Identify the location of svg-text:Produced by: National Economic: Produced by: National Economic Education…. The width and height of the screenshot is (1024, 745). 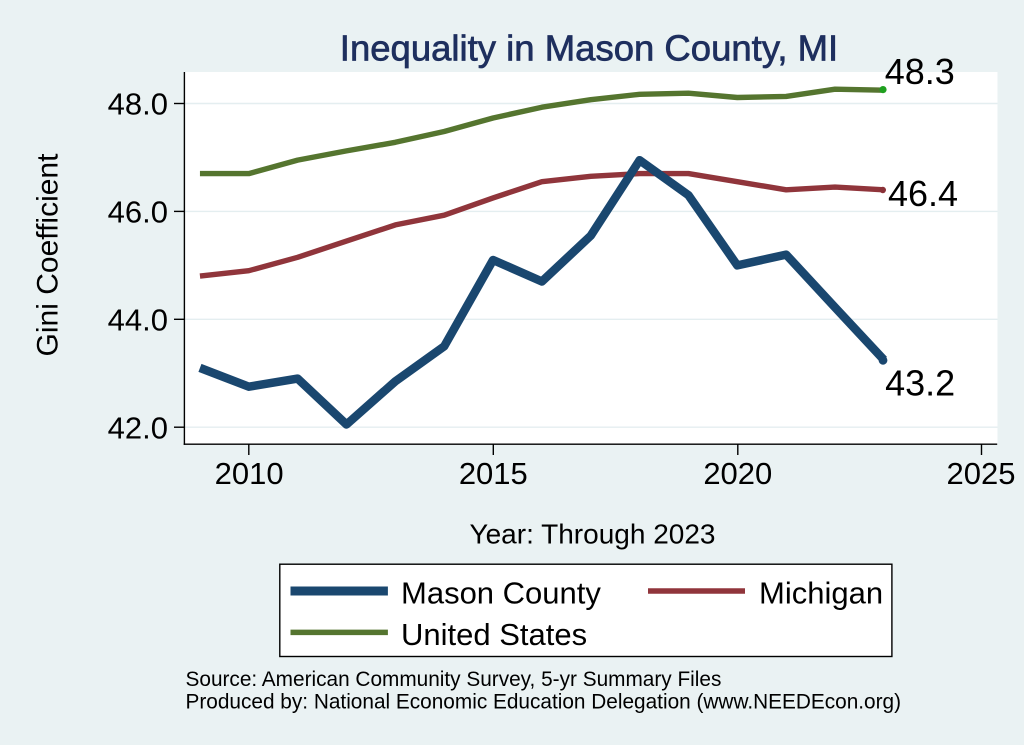
(544, 702).